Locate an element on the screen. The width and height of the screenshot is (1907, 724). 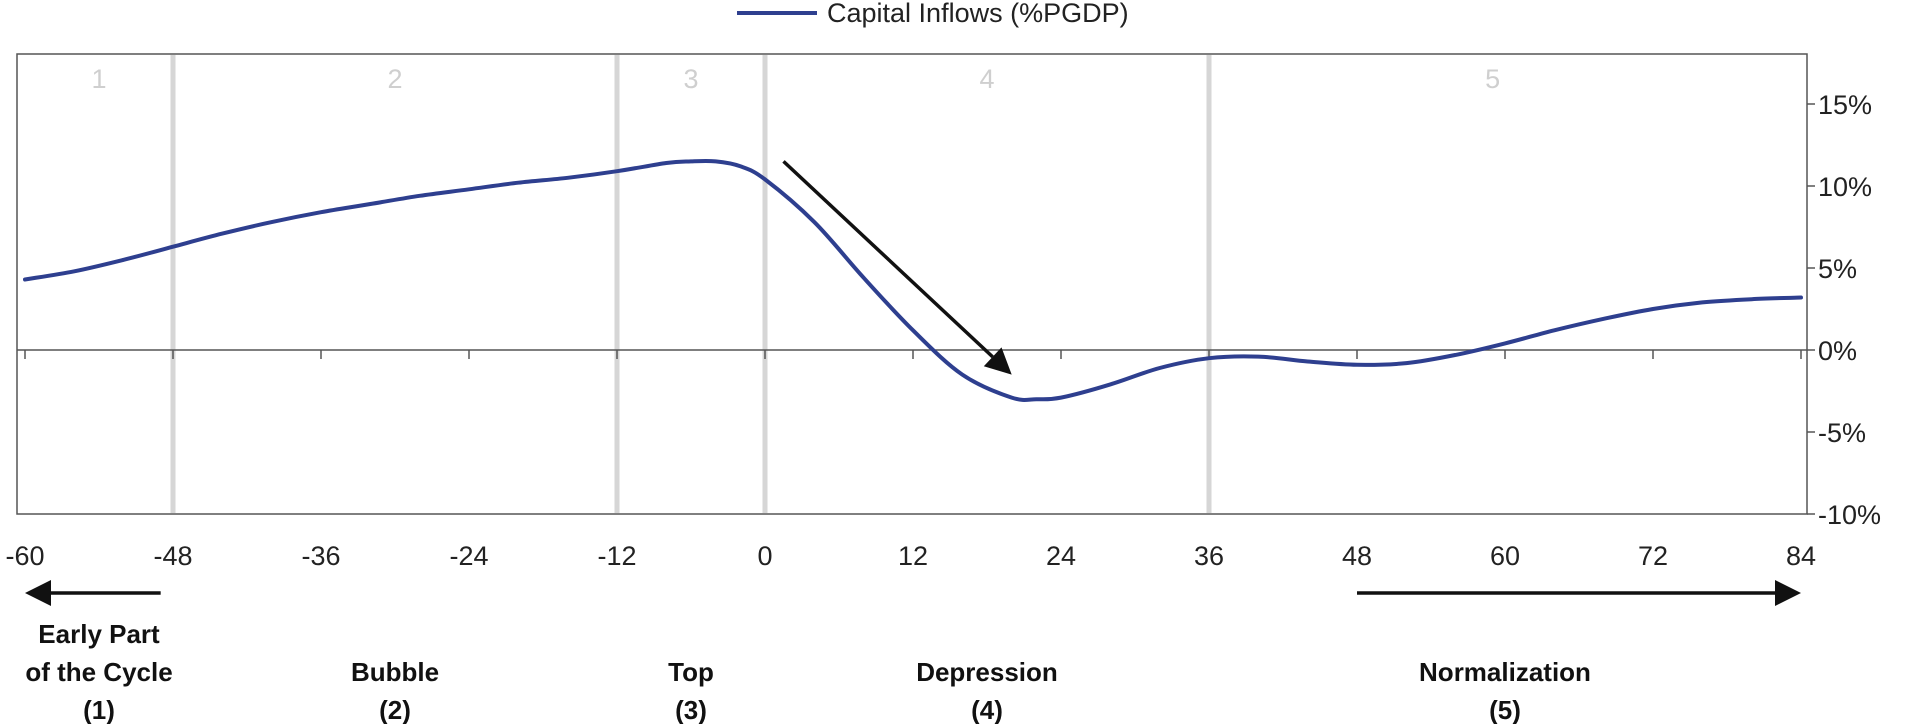
phase-label-group: Depression (4) is located at coordinates (987, 690).